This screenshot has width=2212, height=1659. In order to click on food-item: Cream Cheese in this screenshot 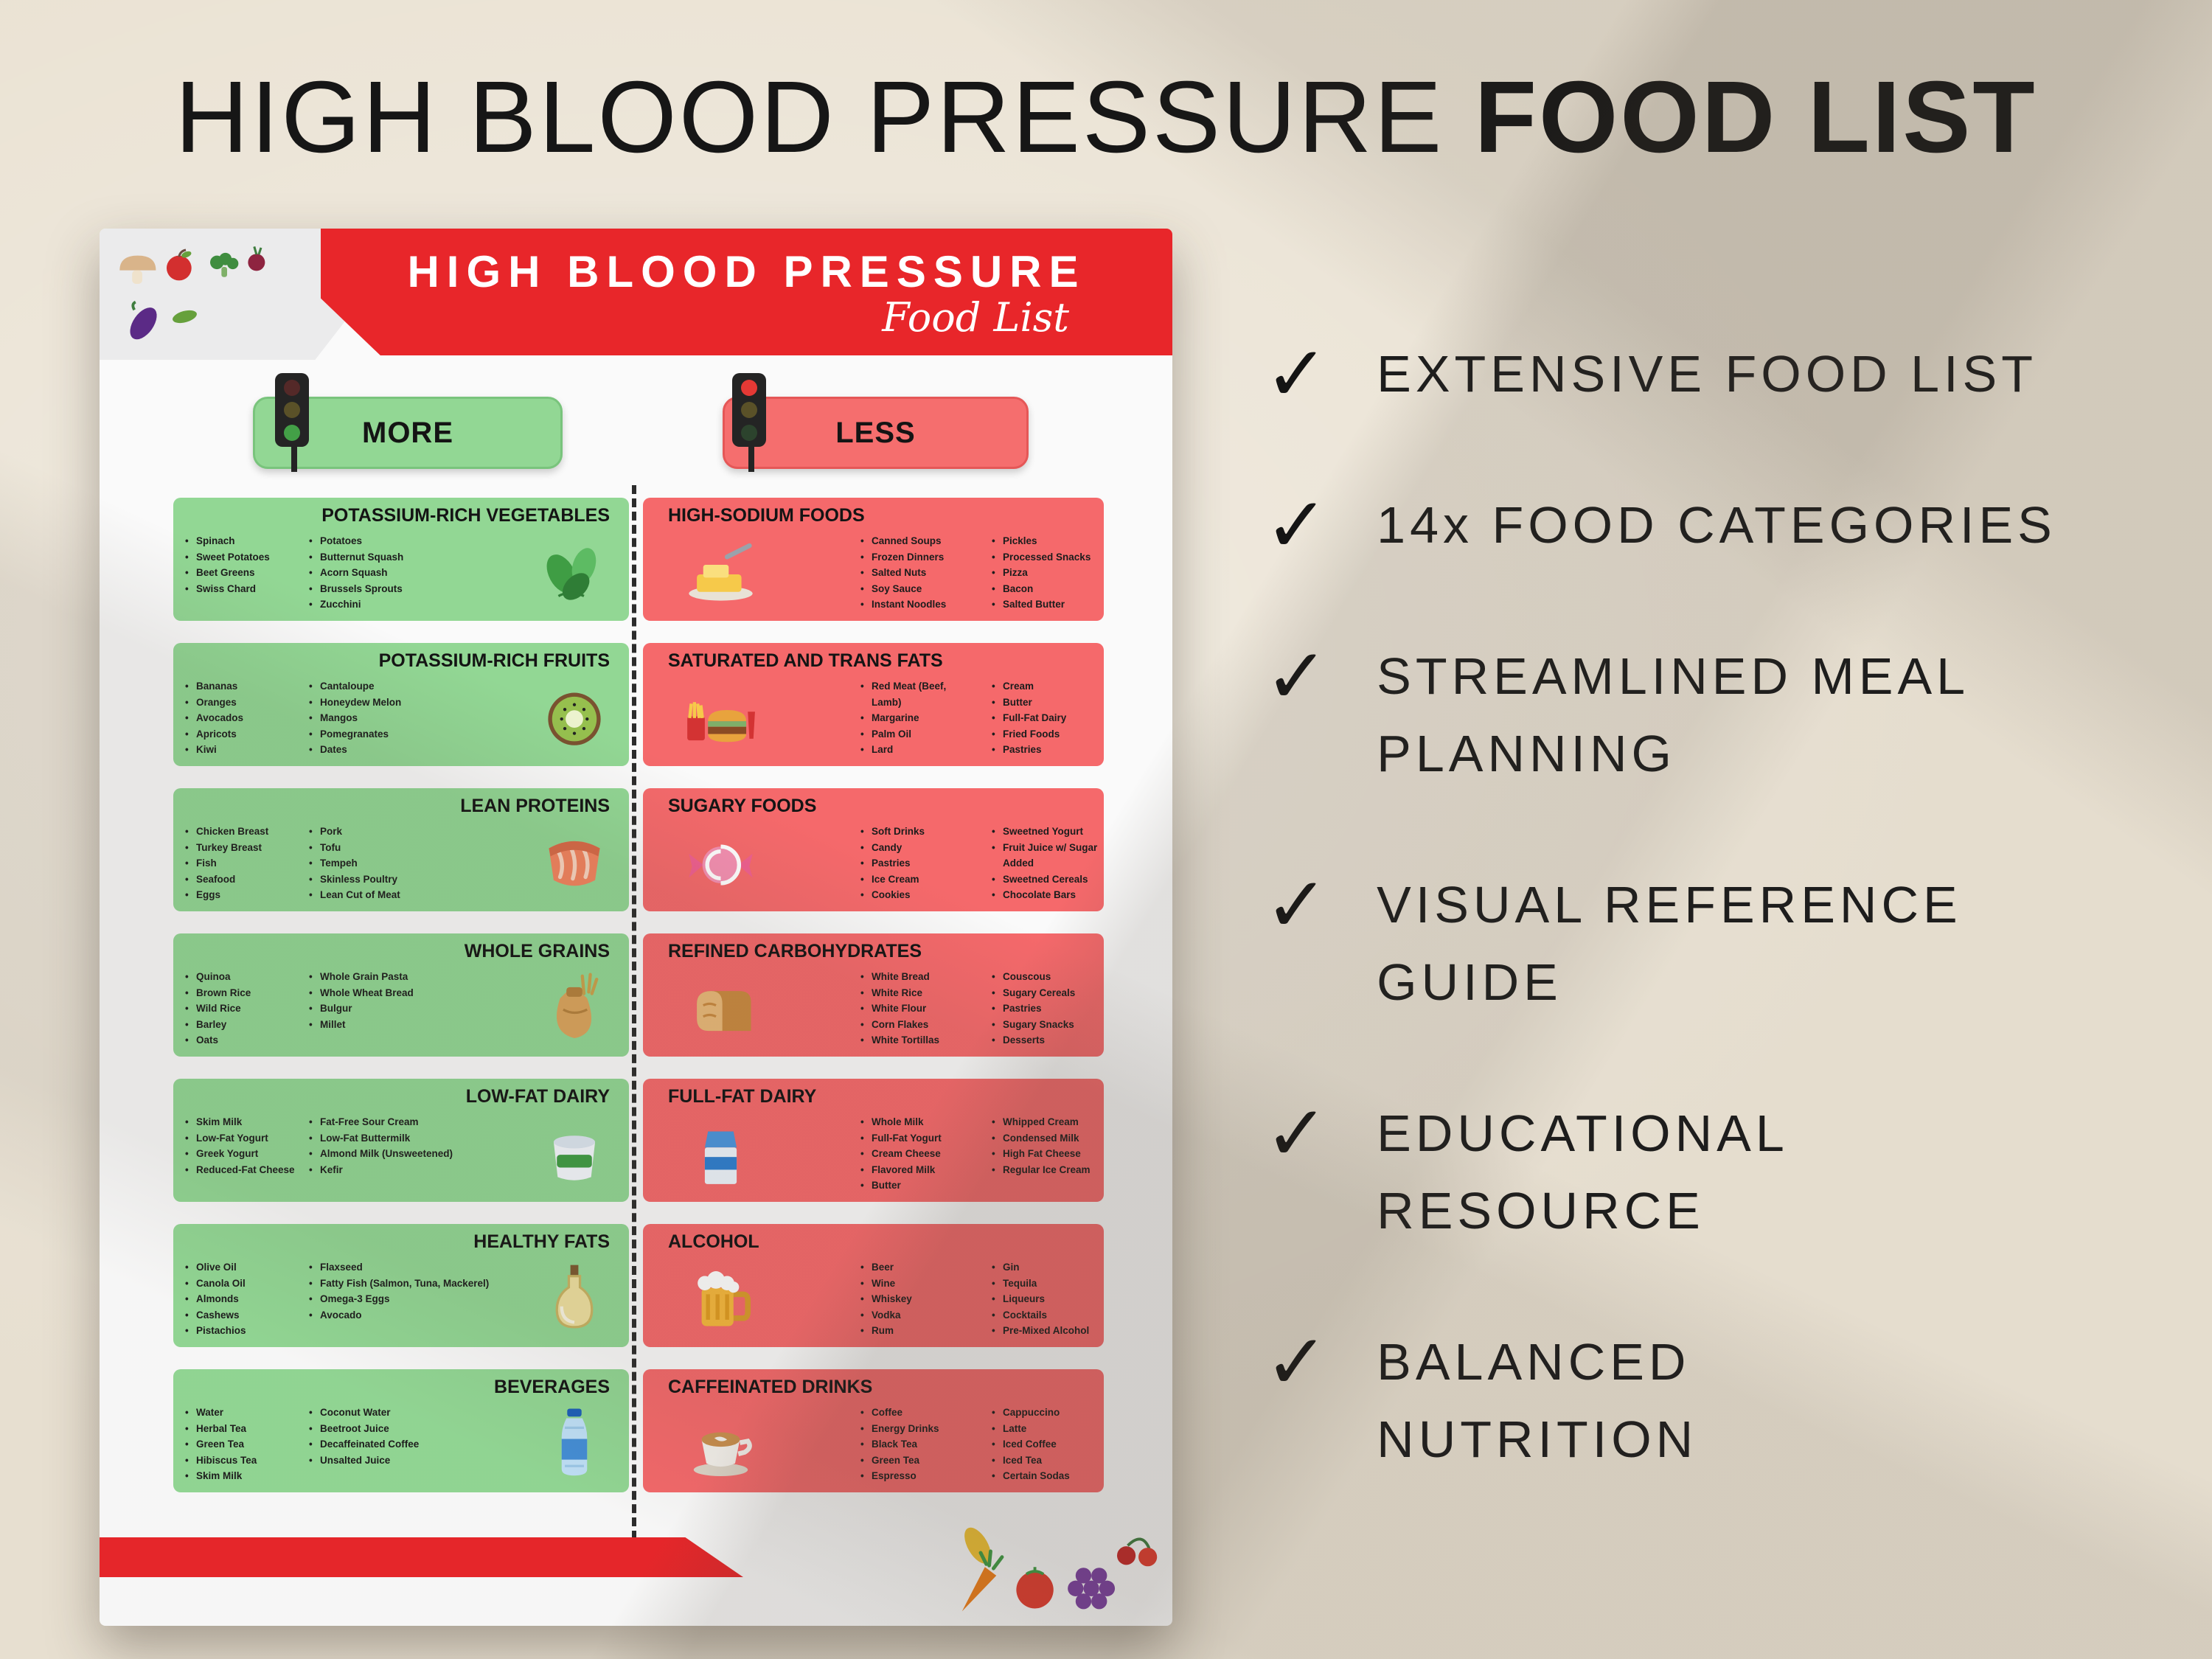, I will do `click(919, 1154)`.